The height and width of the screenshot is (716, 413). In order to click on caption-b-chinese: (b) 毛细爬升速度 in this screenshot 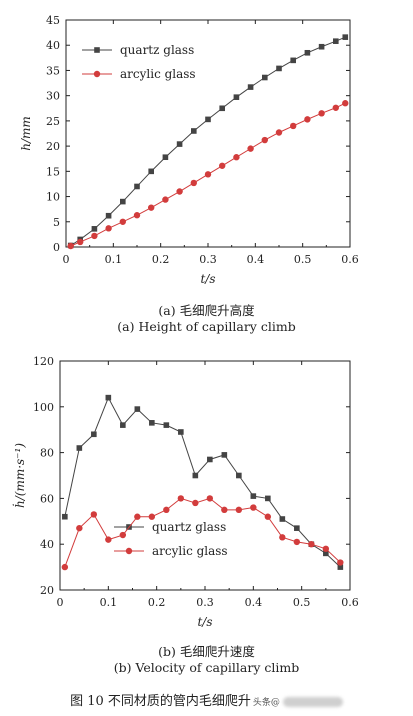, I will do `click(206, 651)`.